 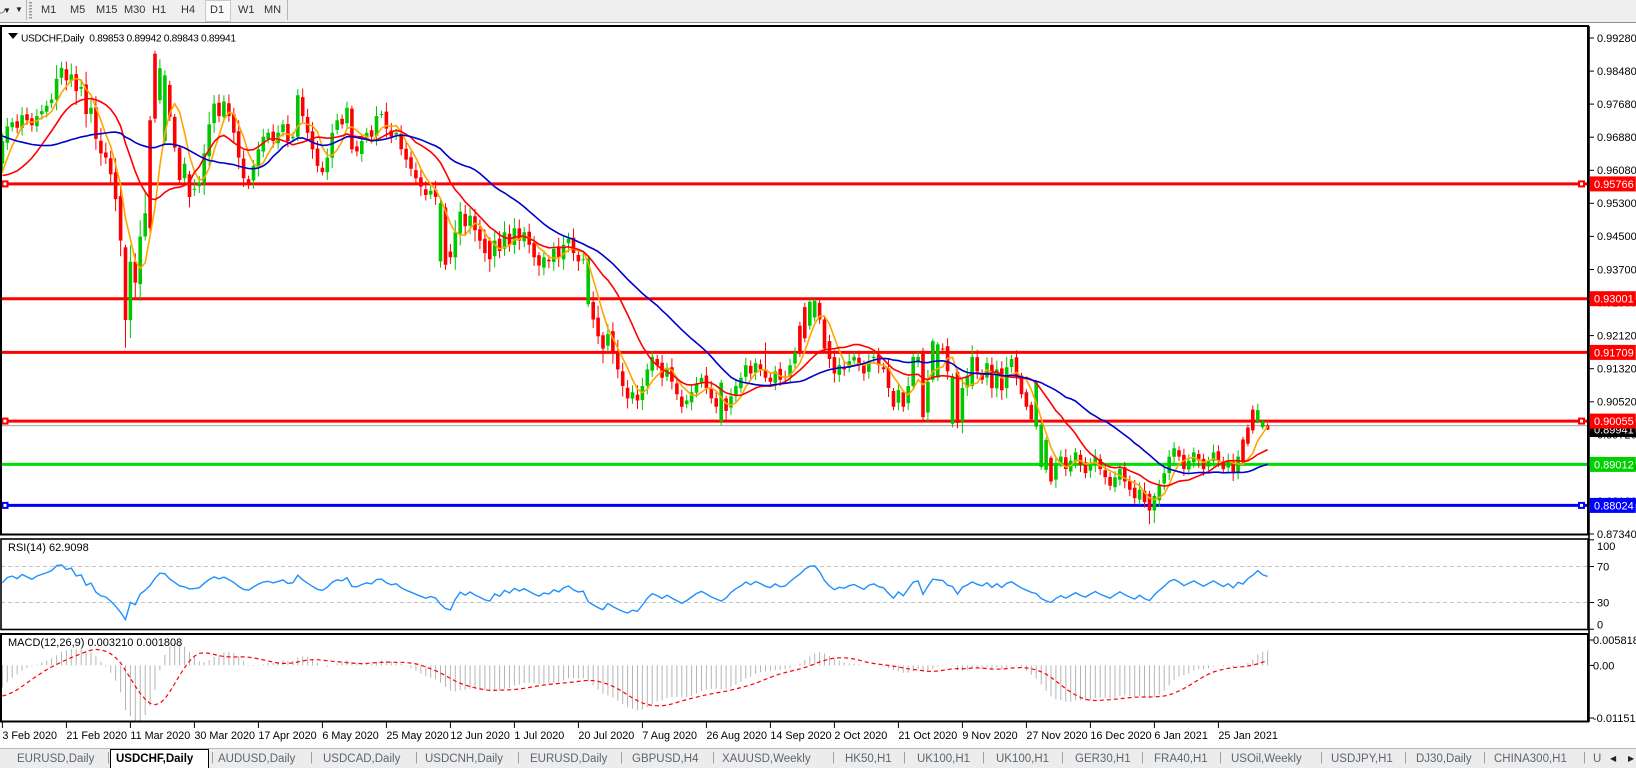 I want to click on svg-text: 70, so click(x=1603, y=568).